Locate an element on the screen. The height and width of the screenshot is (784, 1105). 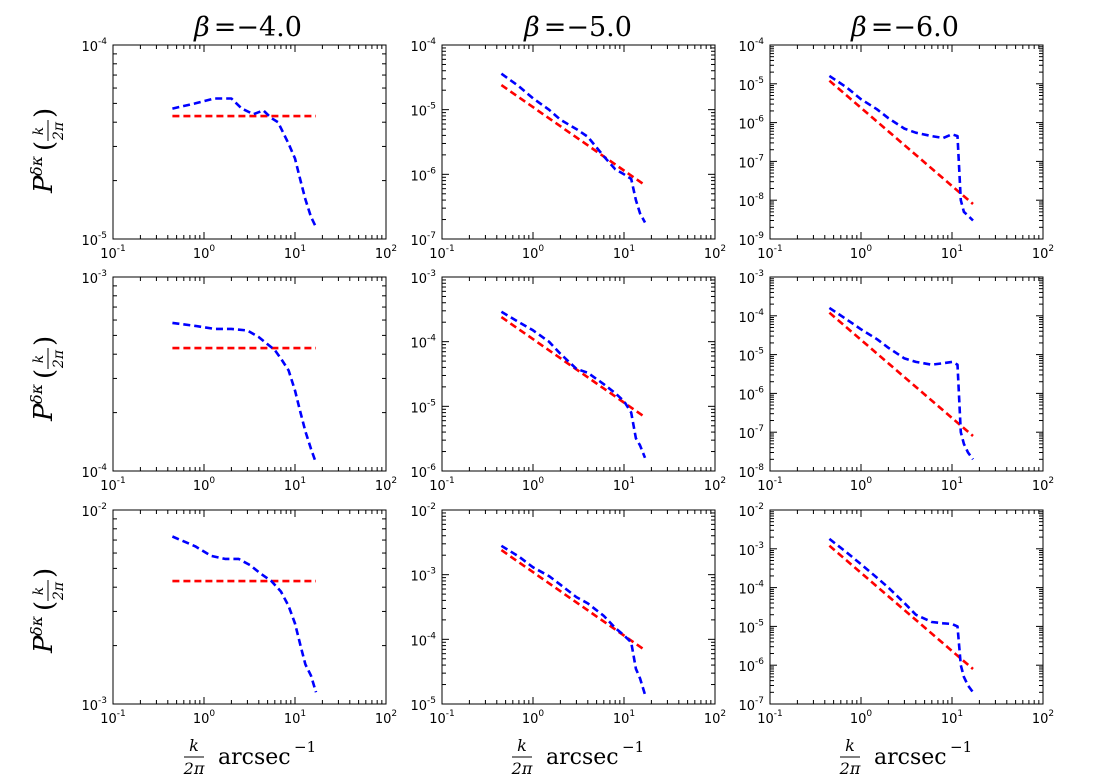
panel-r2-c2: 10⁻¹ 10⁰ 10¹ 10² 10⁻⁶ 10⁻⁵ 10⁻⁴ 10⁻³ is located at coordinates (568, 381).